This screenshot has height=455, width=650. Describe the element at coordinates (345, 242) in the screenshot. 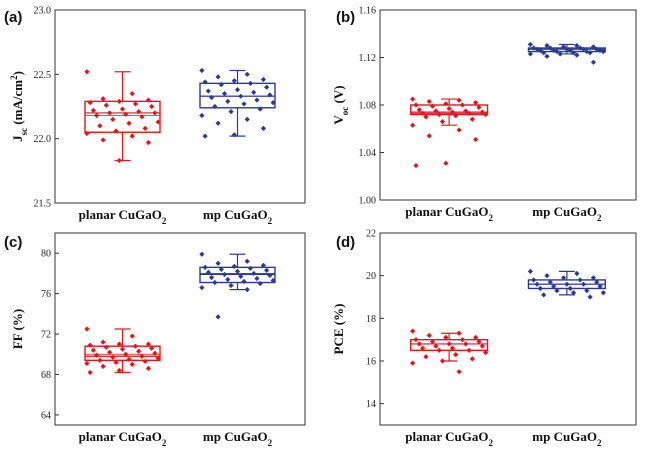

I see `panel-label: (d)` at that location.